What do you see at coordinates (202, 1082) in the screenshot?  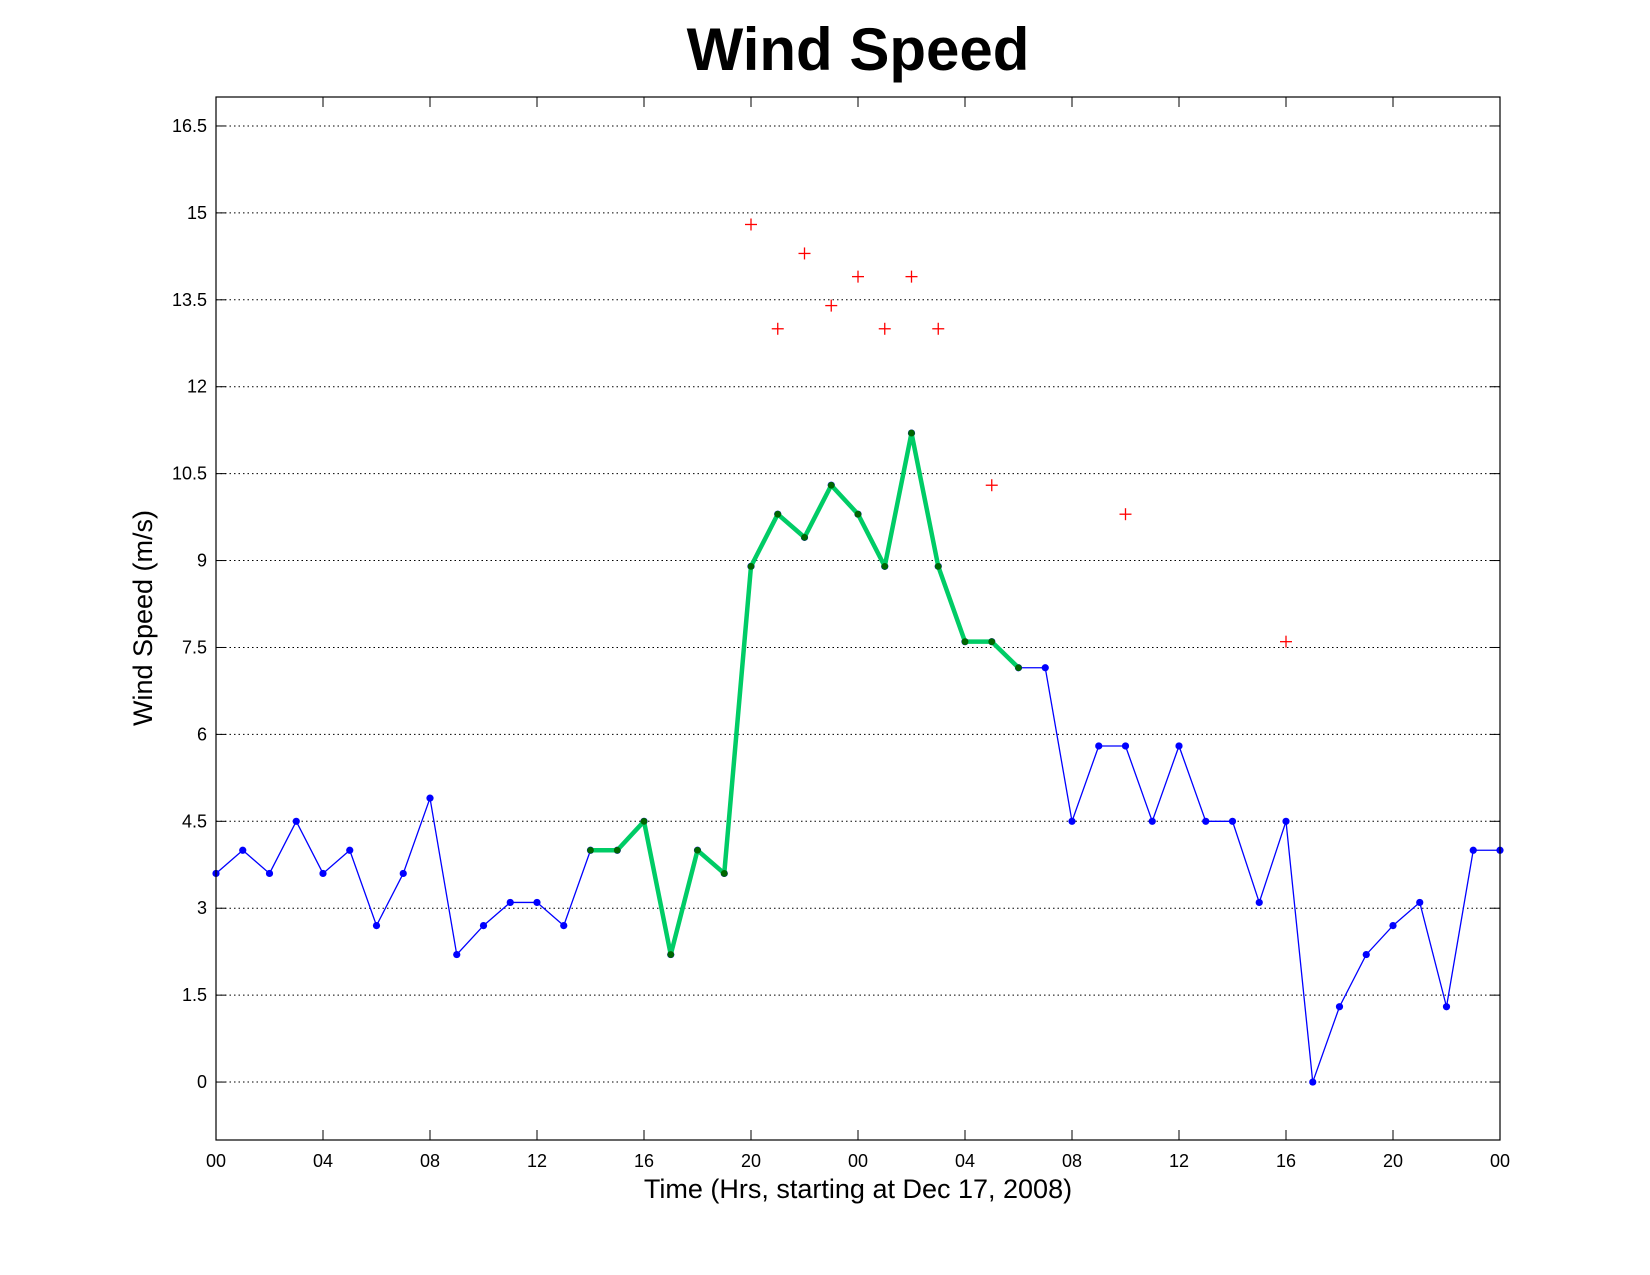 I see `y-tick-label: 0` at bounding box center [202, 1082].